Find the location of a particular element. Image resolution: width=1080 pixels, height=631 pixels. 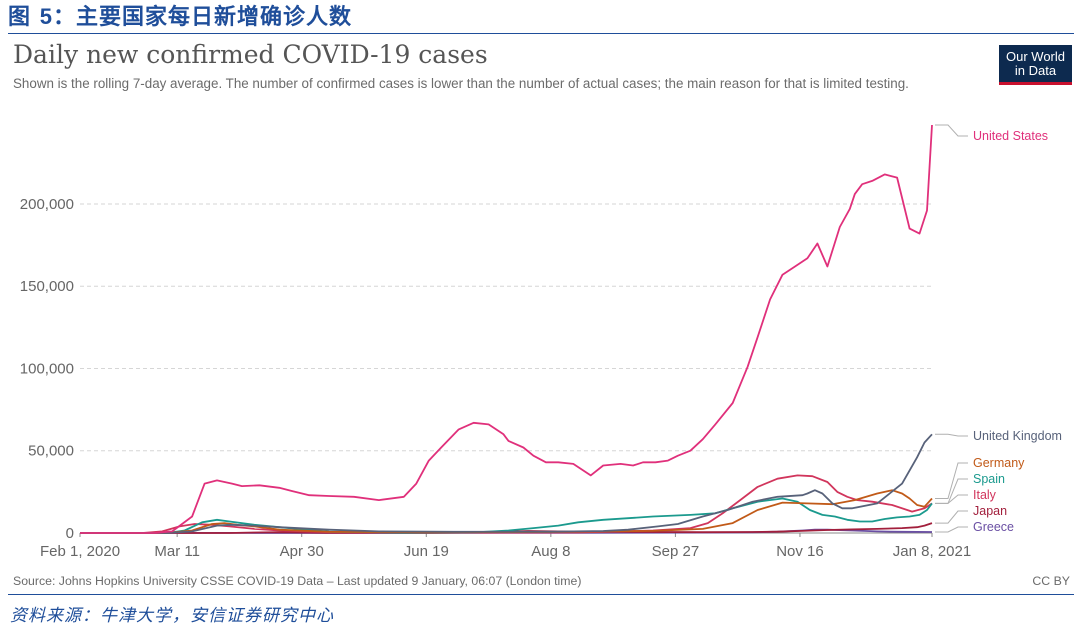

series-label-italy: Italy is located at coordinates (985, 495).